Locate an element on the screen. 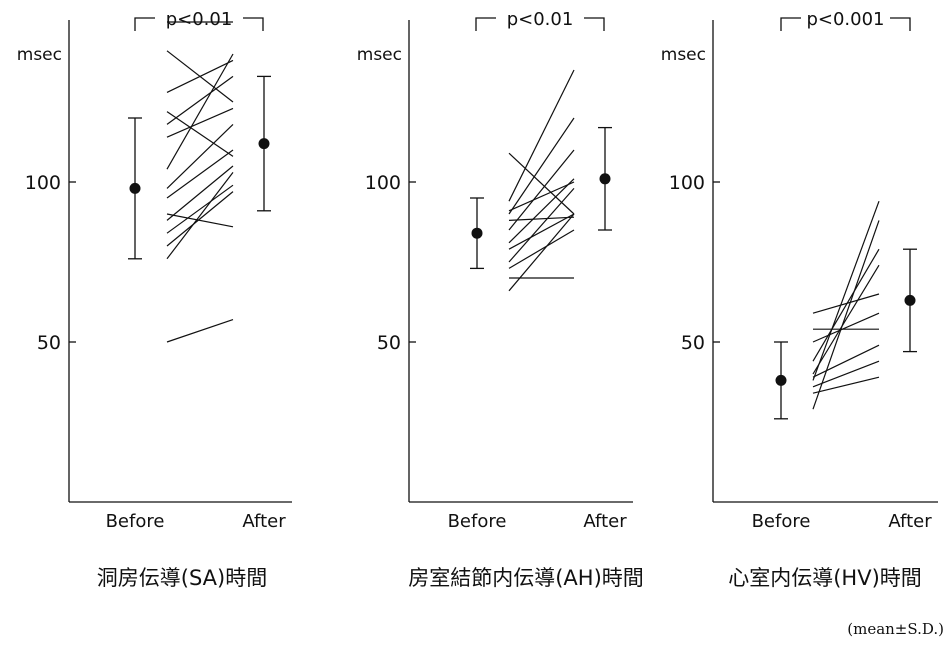  panel-title: 心室内伝導(HV)時間 is located at coordinates (825, 578).